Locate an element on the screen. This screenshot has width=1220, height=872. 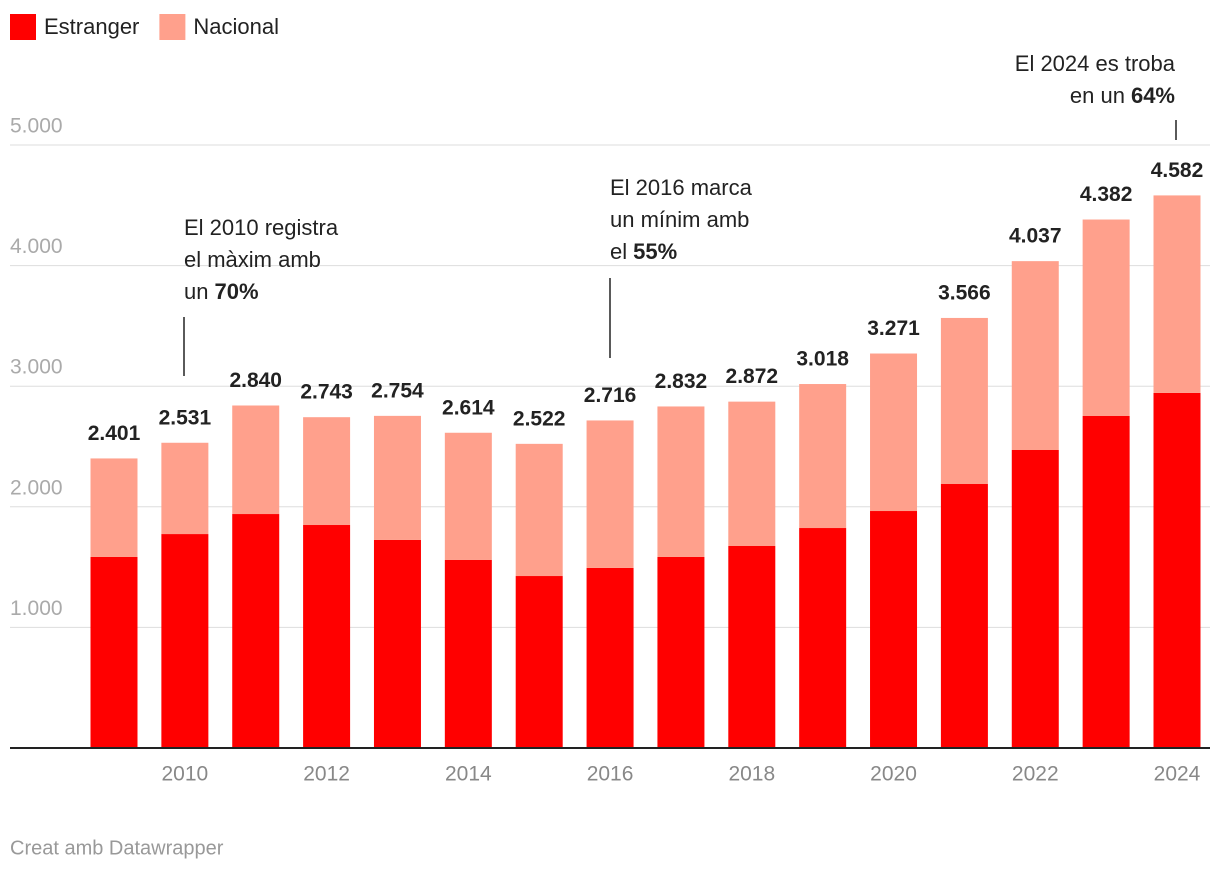
legend-label: Estranger is located at coordinates (91, 26).